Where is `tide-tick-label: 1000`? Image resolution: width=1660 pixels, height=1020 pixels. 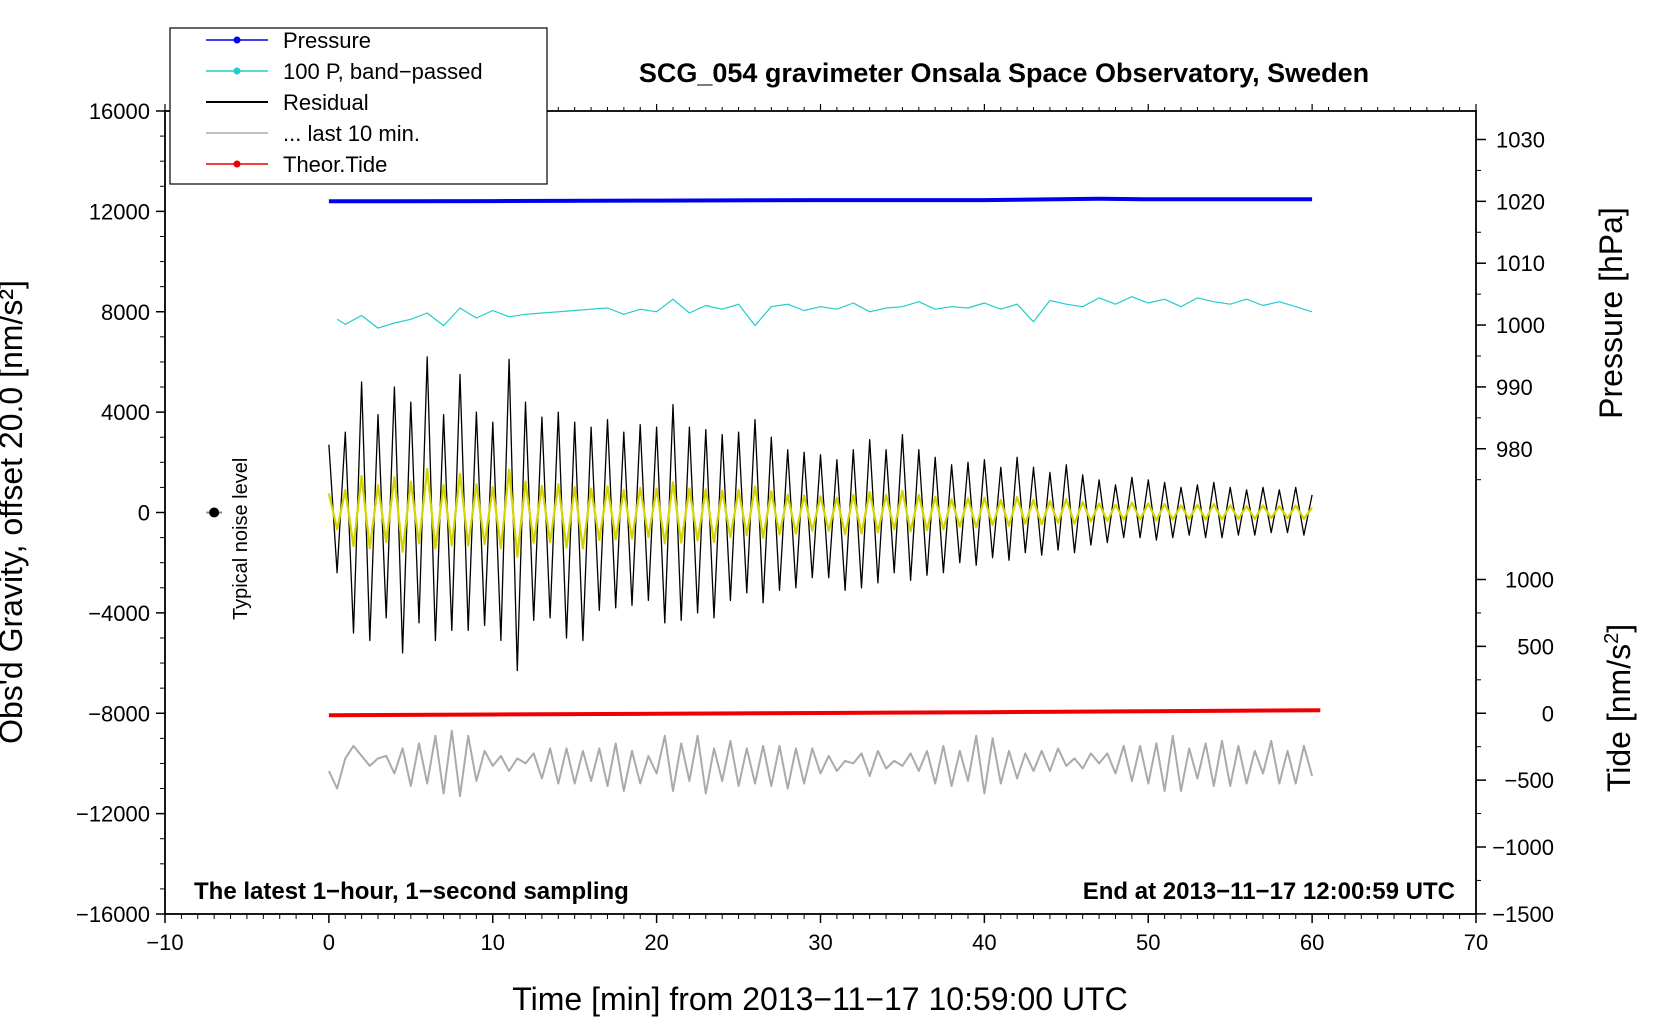
tide-tick-label: 1000 is located at coordinates (1529, 580).